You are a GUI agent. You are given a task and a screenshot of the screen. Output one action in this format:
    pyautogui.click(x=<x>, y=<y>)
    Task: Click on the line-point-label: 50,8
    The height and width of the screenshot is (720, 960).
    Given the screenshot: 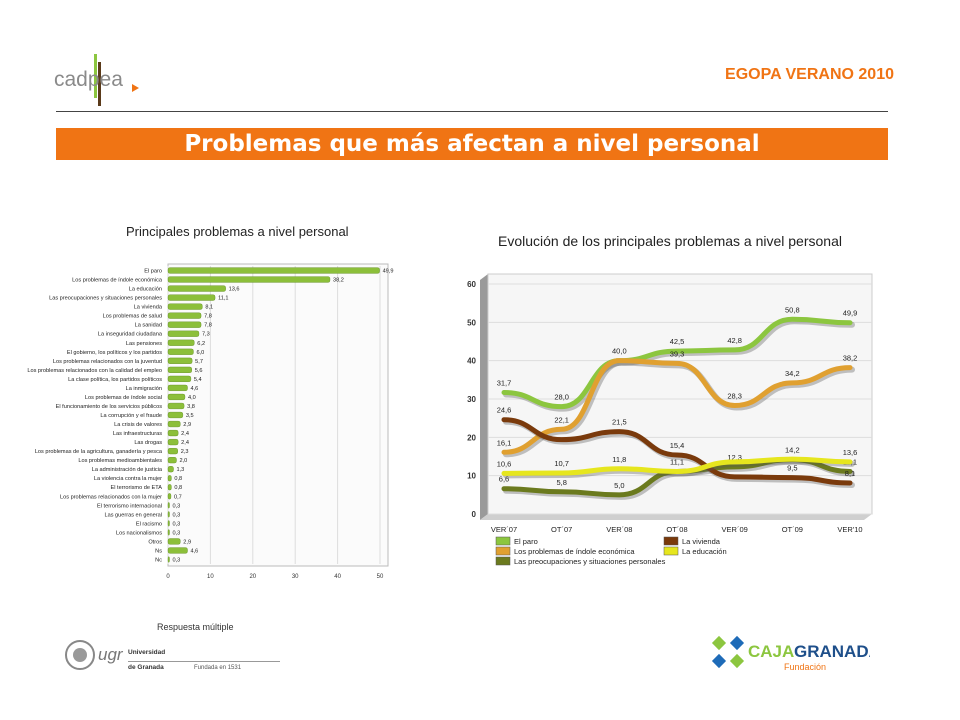 What is the action you would take?
    pyautogui.click(x=792, y=309)
    